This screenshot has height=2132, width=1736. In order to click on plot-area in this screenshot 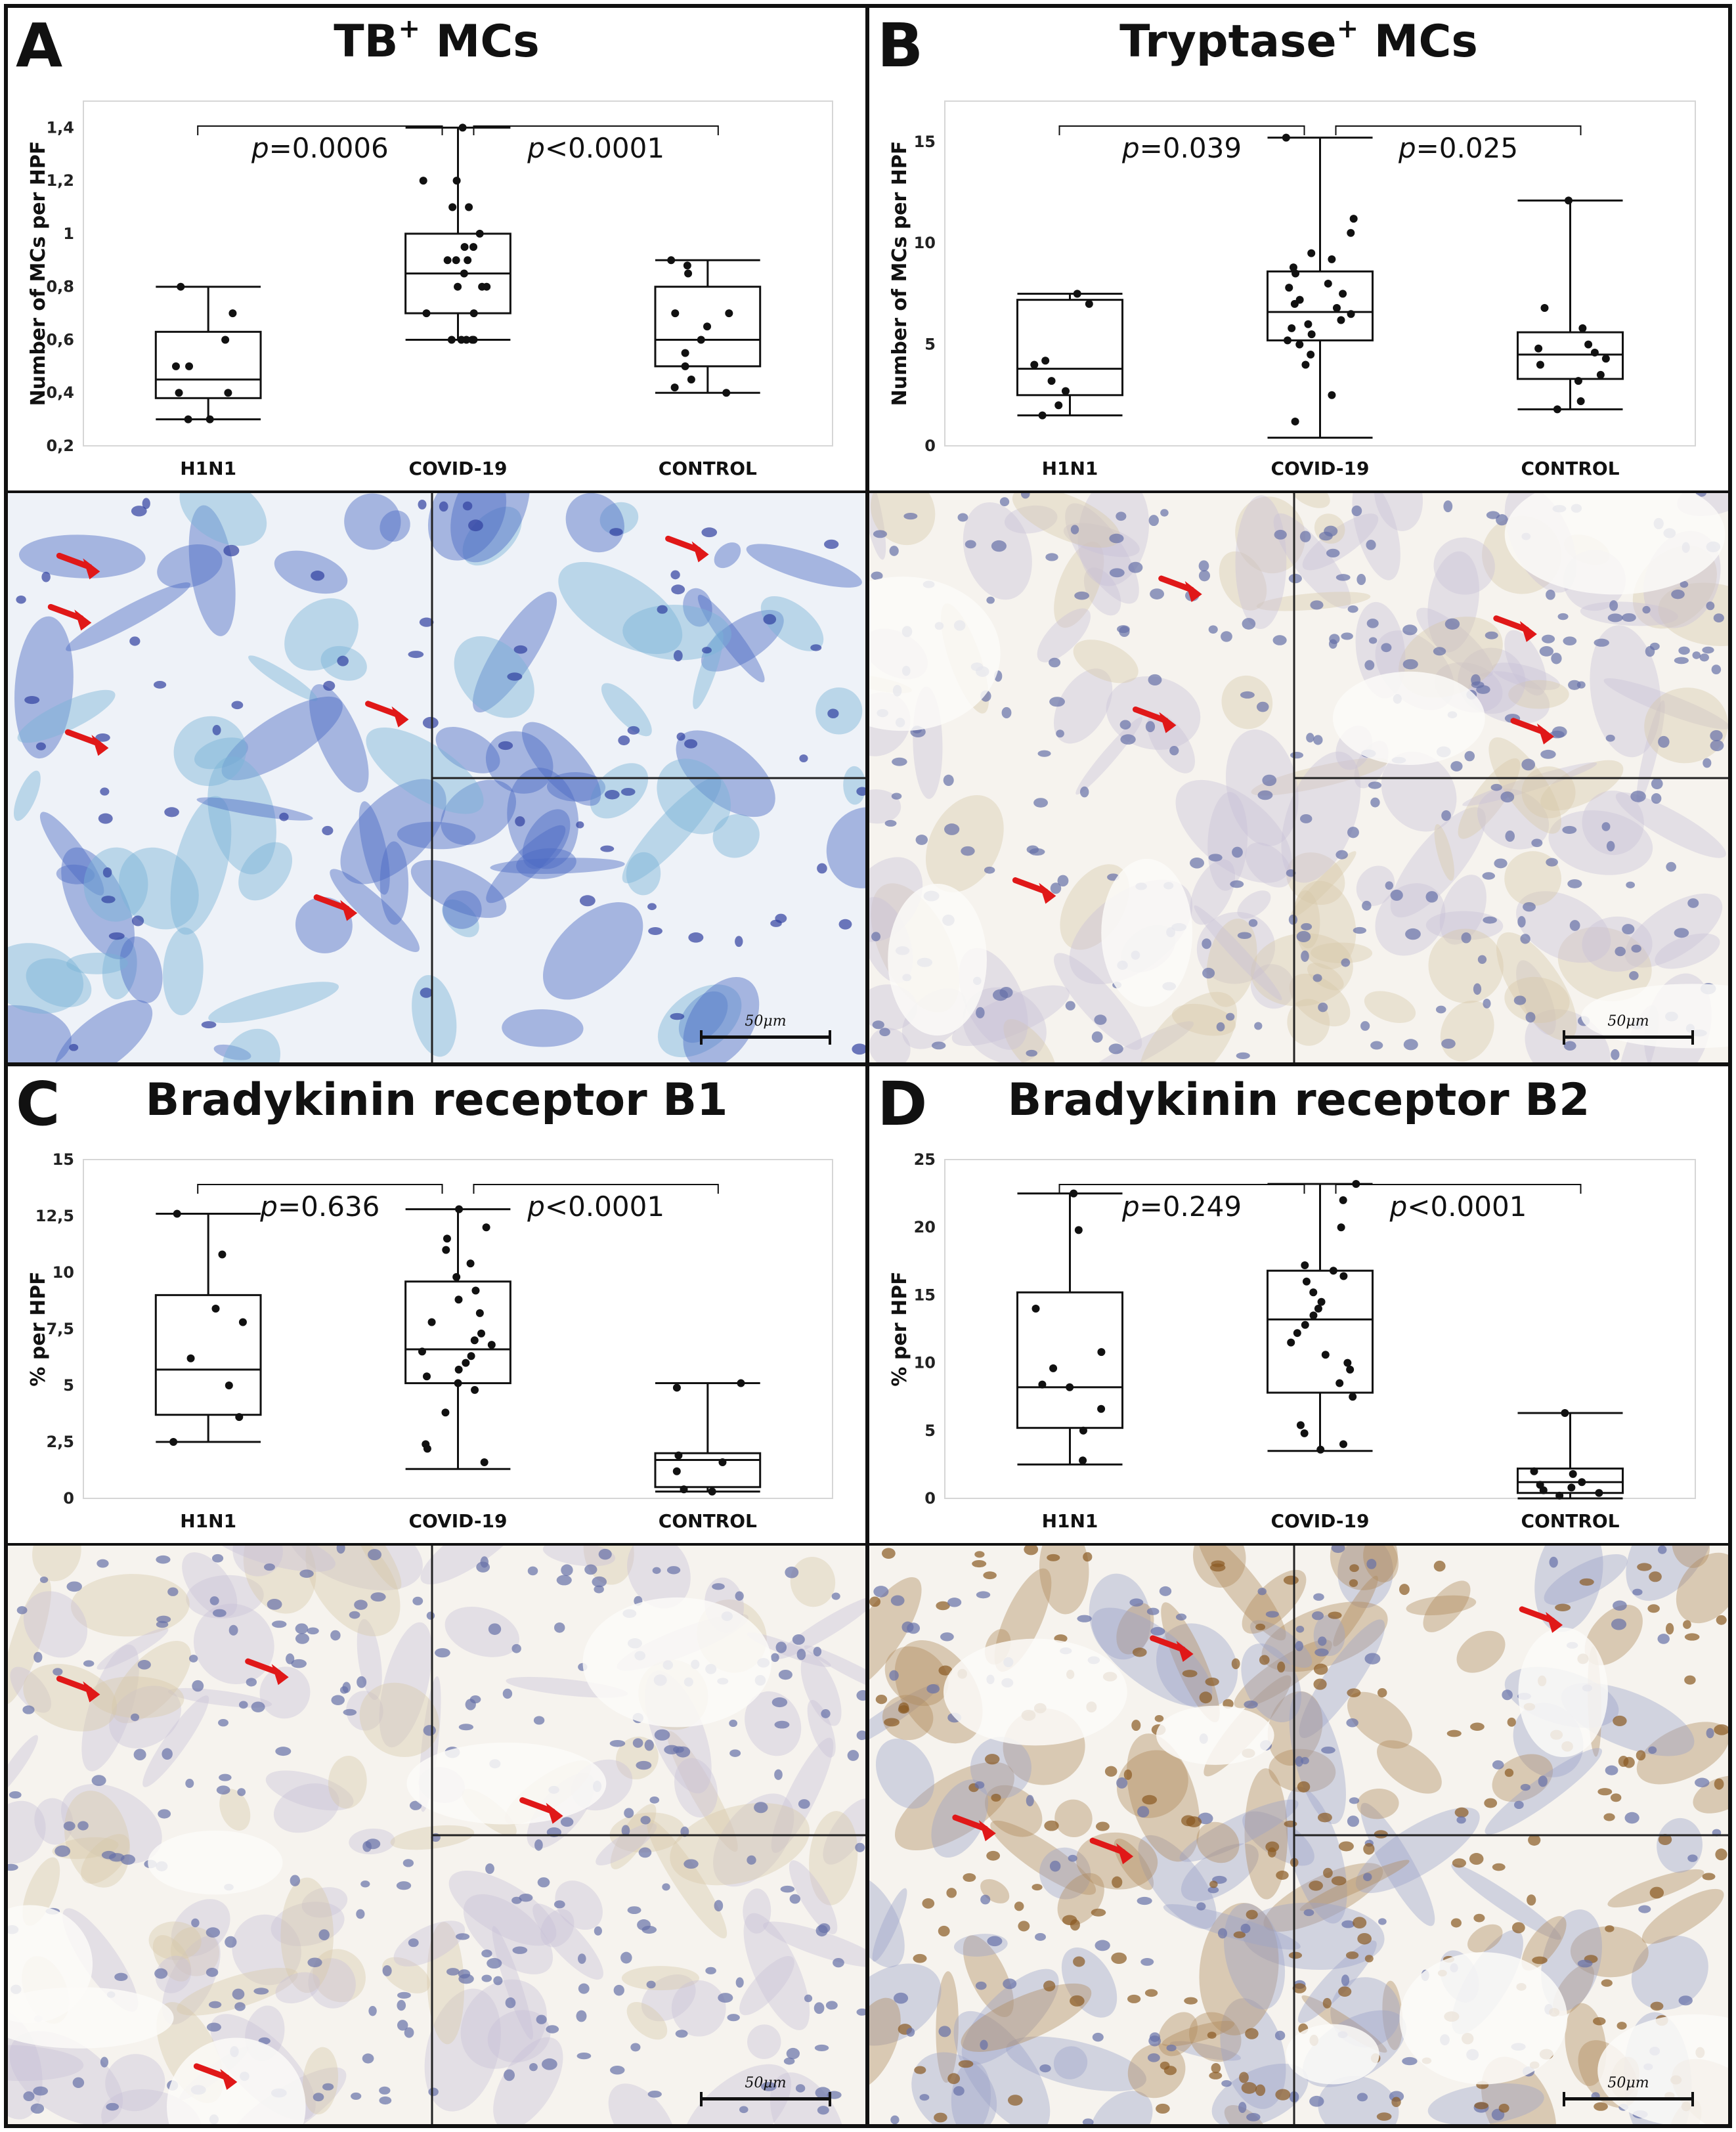, I will do `click(458, 273)`.